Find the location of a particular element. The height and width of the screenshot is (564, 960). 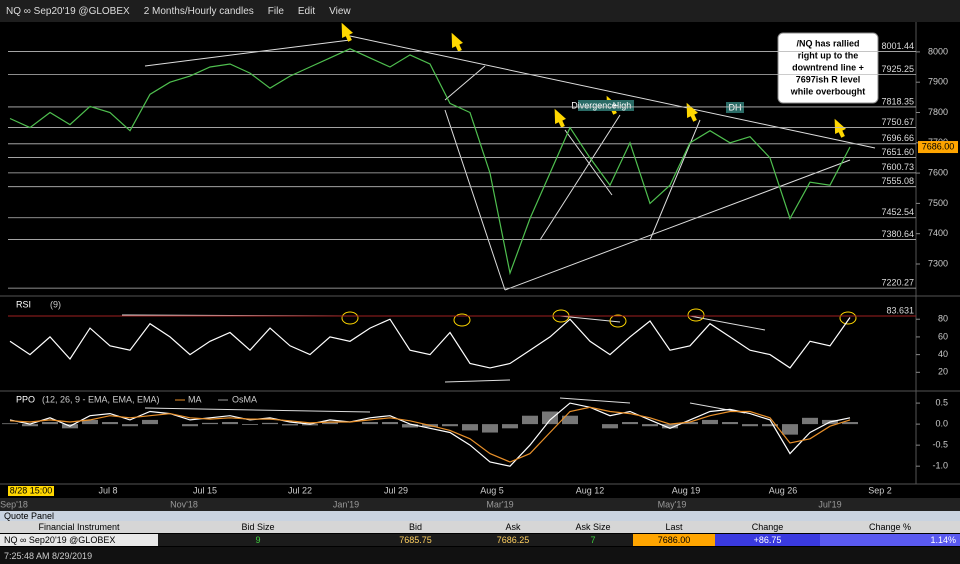

y-tick-label: 7800 is located at coordinates (938, 112).